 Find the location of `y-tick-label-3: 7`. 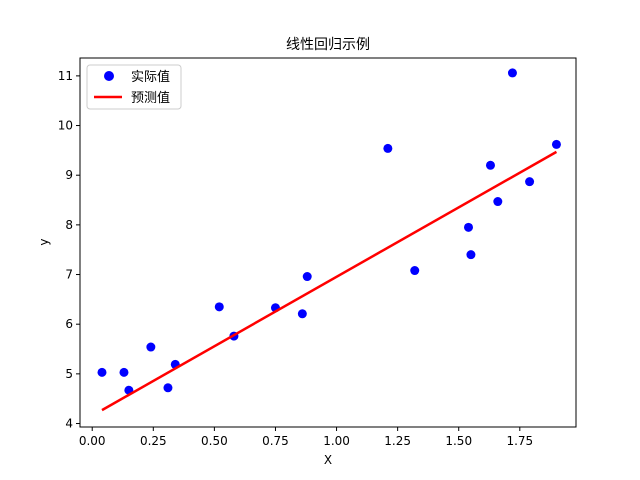

y-tick-label-3: 7 is located at coordinates (69, 275).